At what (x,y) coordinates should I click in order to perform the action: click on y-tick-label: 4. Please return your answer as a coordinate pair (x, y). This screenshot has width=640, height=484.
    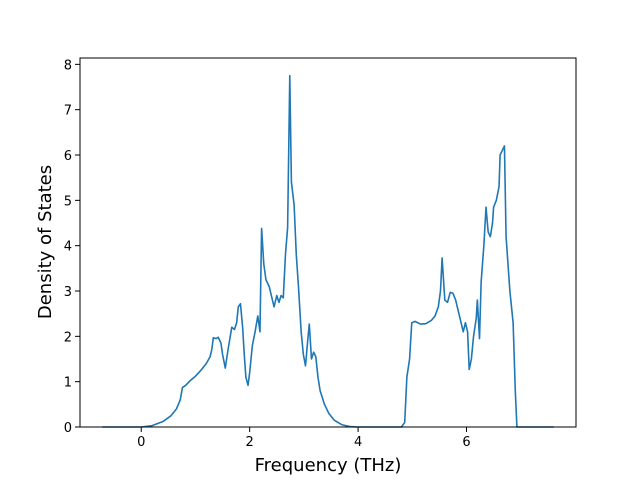
    Looking at the image, I should click on (68, 247).